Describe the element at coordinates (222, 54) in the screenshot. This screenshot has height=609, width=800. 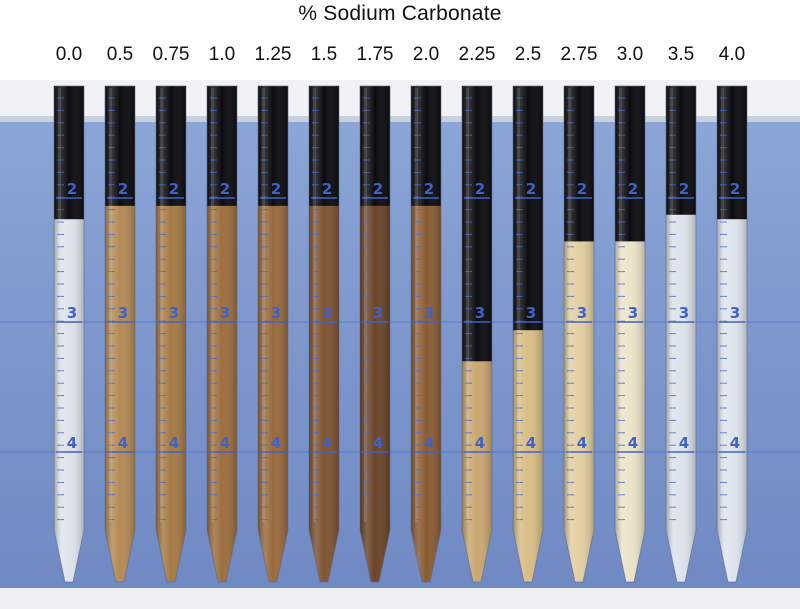
I see `conc-label-4: 1.0` at that location.